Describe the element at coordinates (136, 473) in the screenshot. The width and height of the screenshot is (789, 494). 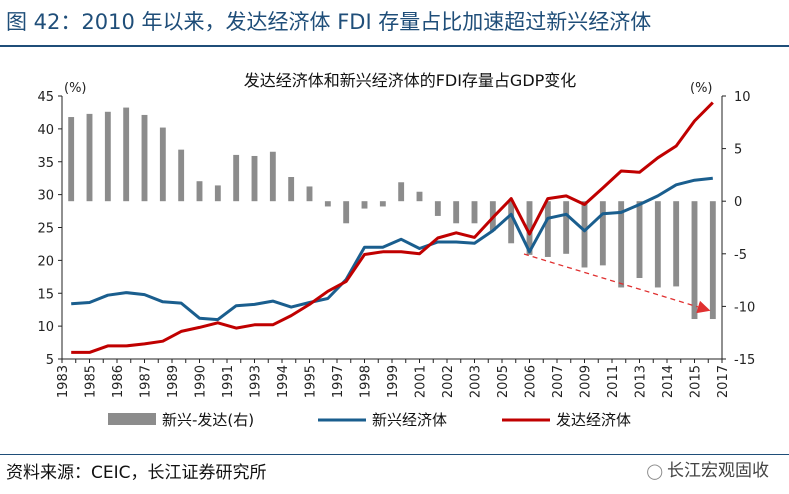
I see `source-note: 资料来源：CEIC，长江证券研究所` at that location.